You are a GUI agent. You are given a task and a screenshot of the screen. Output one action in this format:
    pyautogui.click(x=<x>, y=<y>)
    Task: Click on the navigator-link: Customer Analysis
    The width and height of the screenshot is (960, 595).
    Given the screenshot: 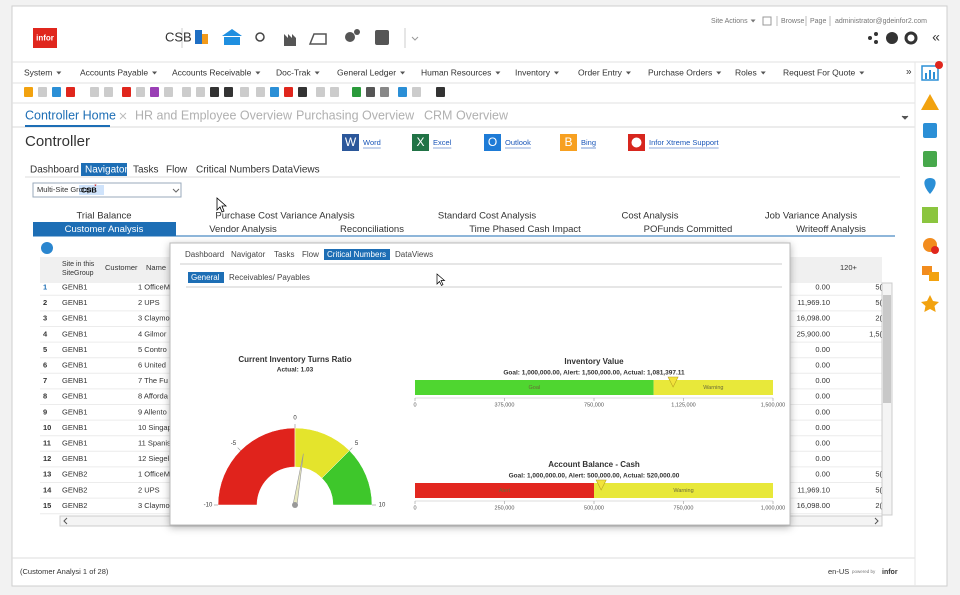 What is the action you would take?
    pyautogui.click(x=104, y=229)
    